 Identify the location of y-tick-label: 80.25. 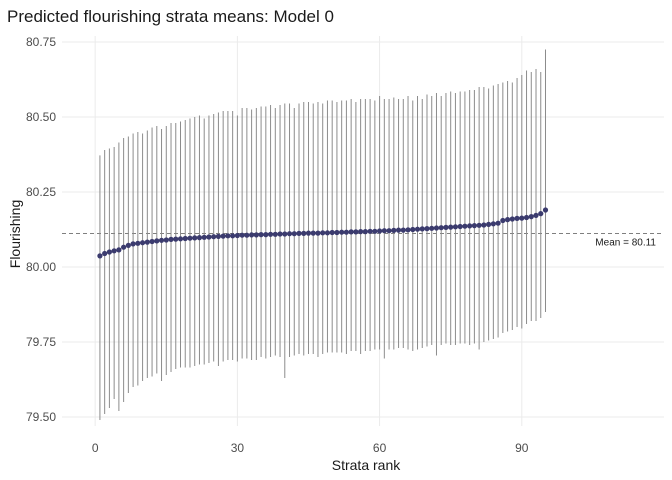
(41, 192).